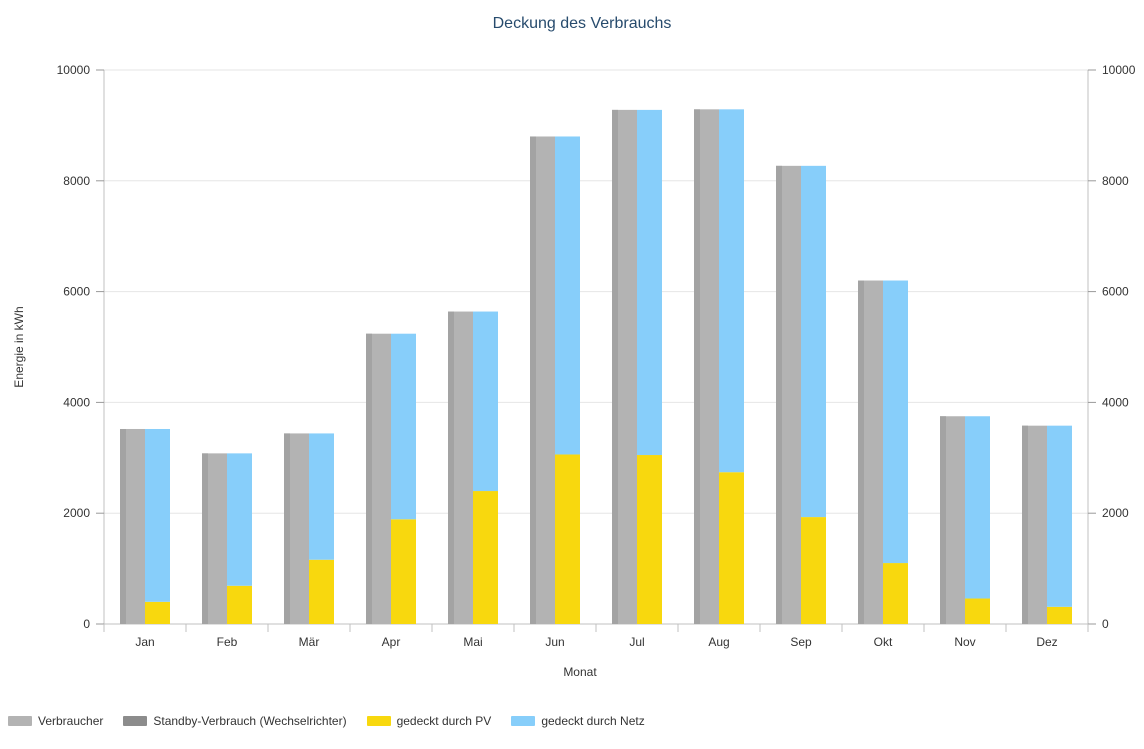  Describe the element at coordinates (964, 642) in the screenshot. I see `x-tick-label: Nov` at that location.